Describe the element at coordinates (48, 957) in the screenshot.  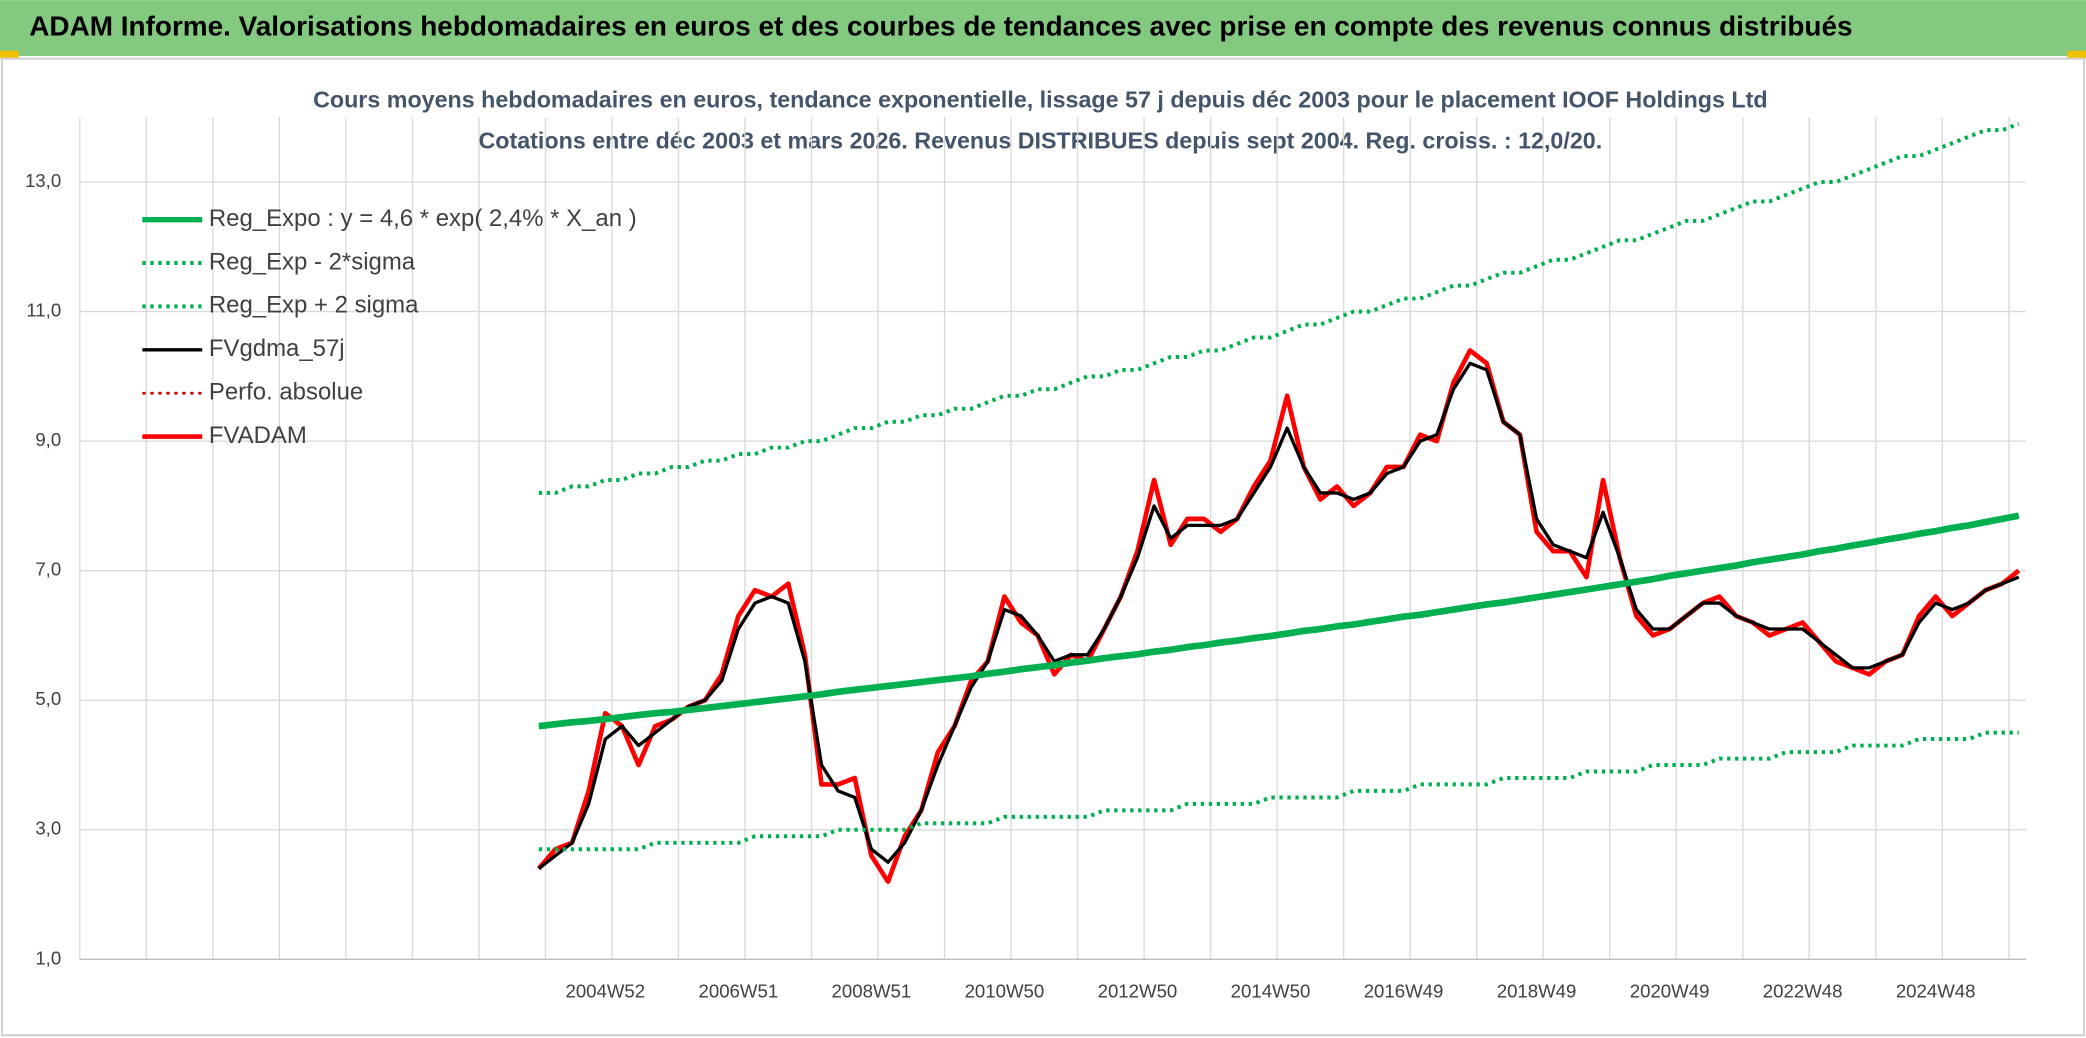
I see `y-tick-label: 1,0` at that location.